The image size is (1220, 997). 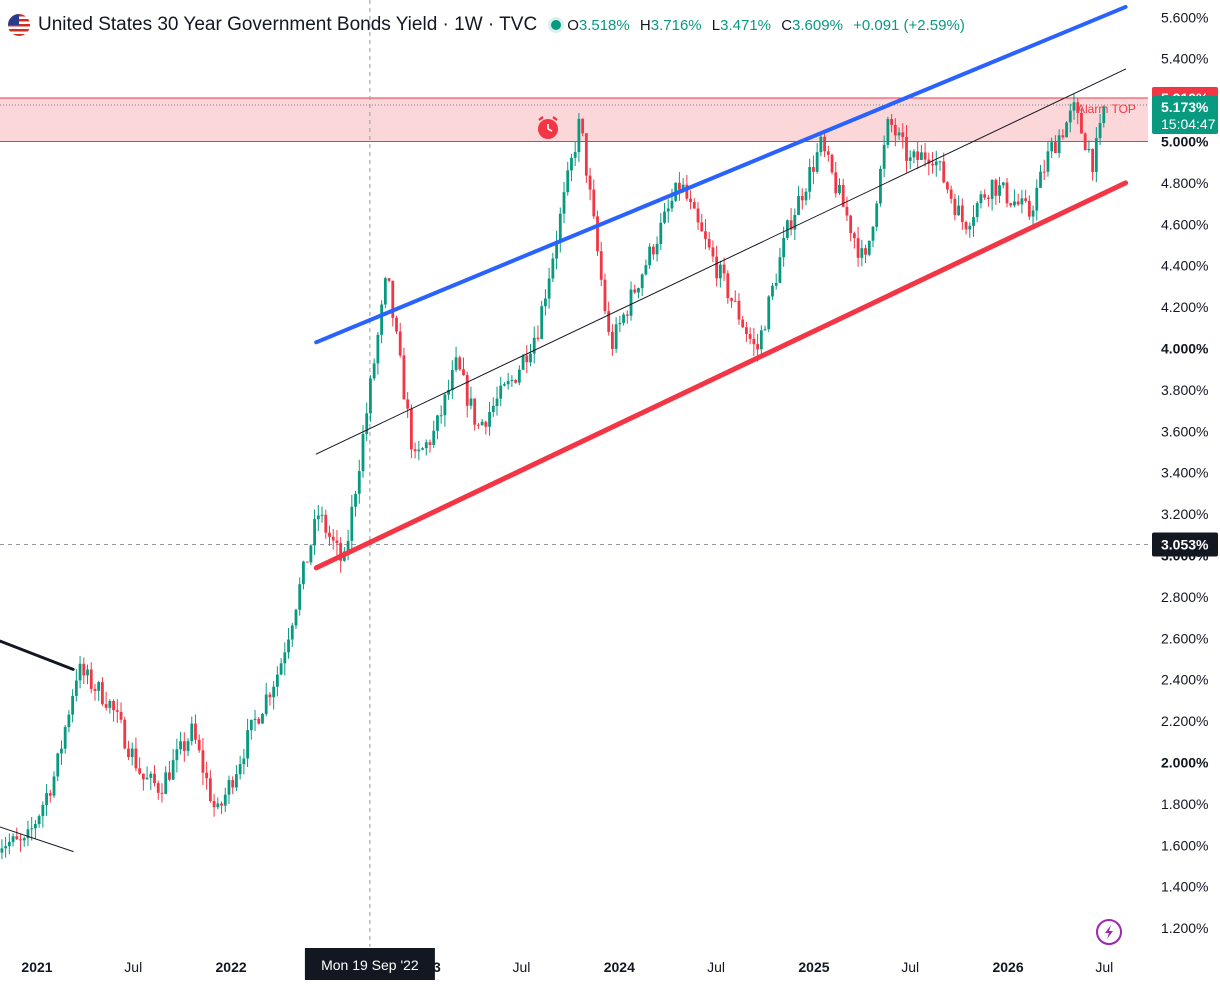 What do you see at coordinates (1184, 59) in the screenshot?
I see `y-tick-label: 5.400%` at bounding box center [1184, 59].